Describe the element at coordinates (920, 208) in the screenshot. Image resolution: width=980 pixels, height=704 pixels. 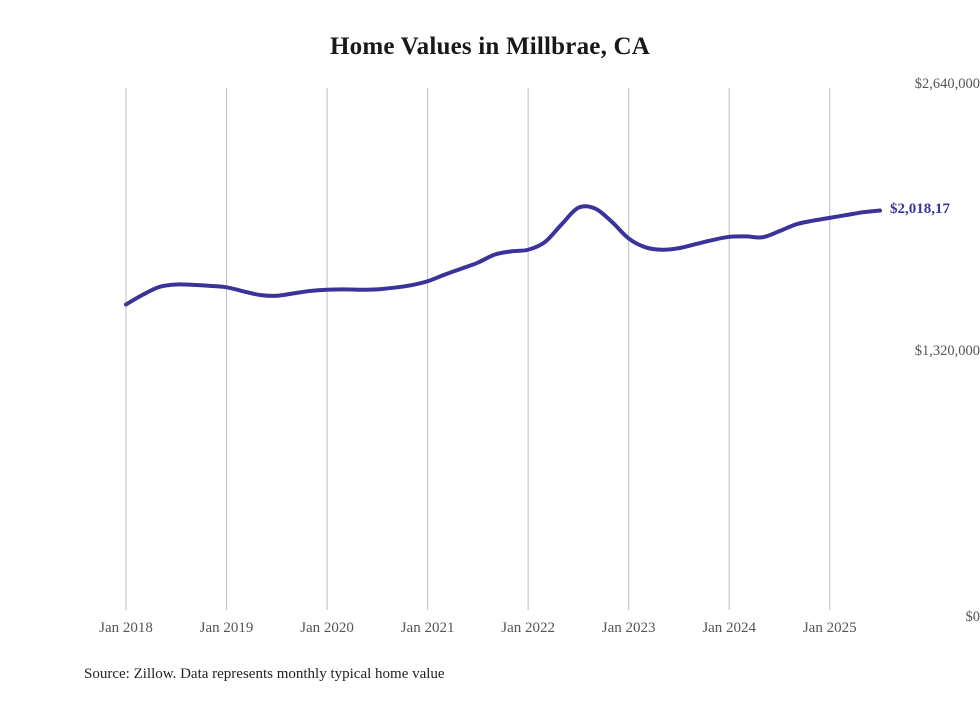
I see `end-value-annotation: $2,018,17` at that location.